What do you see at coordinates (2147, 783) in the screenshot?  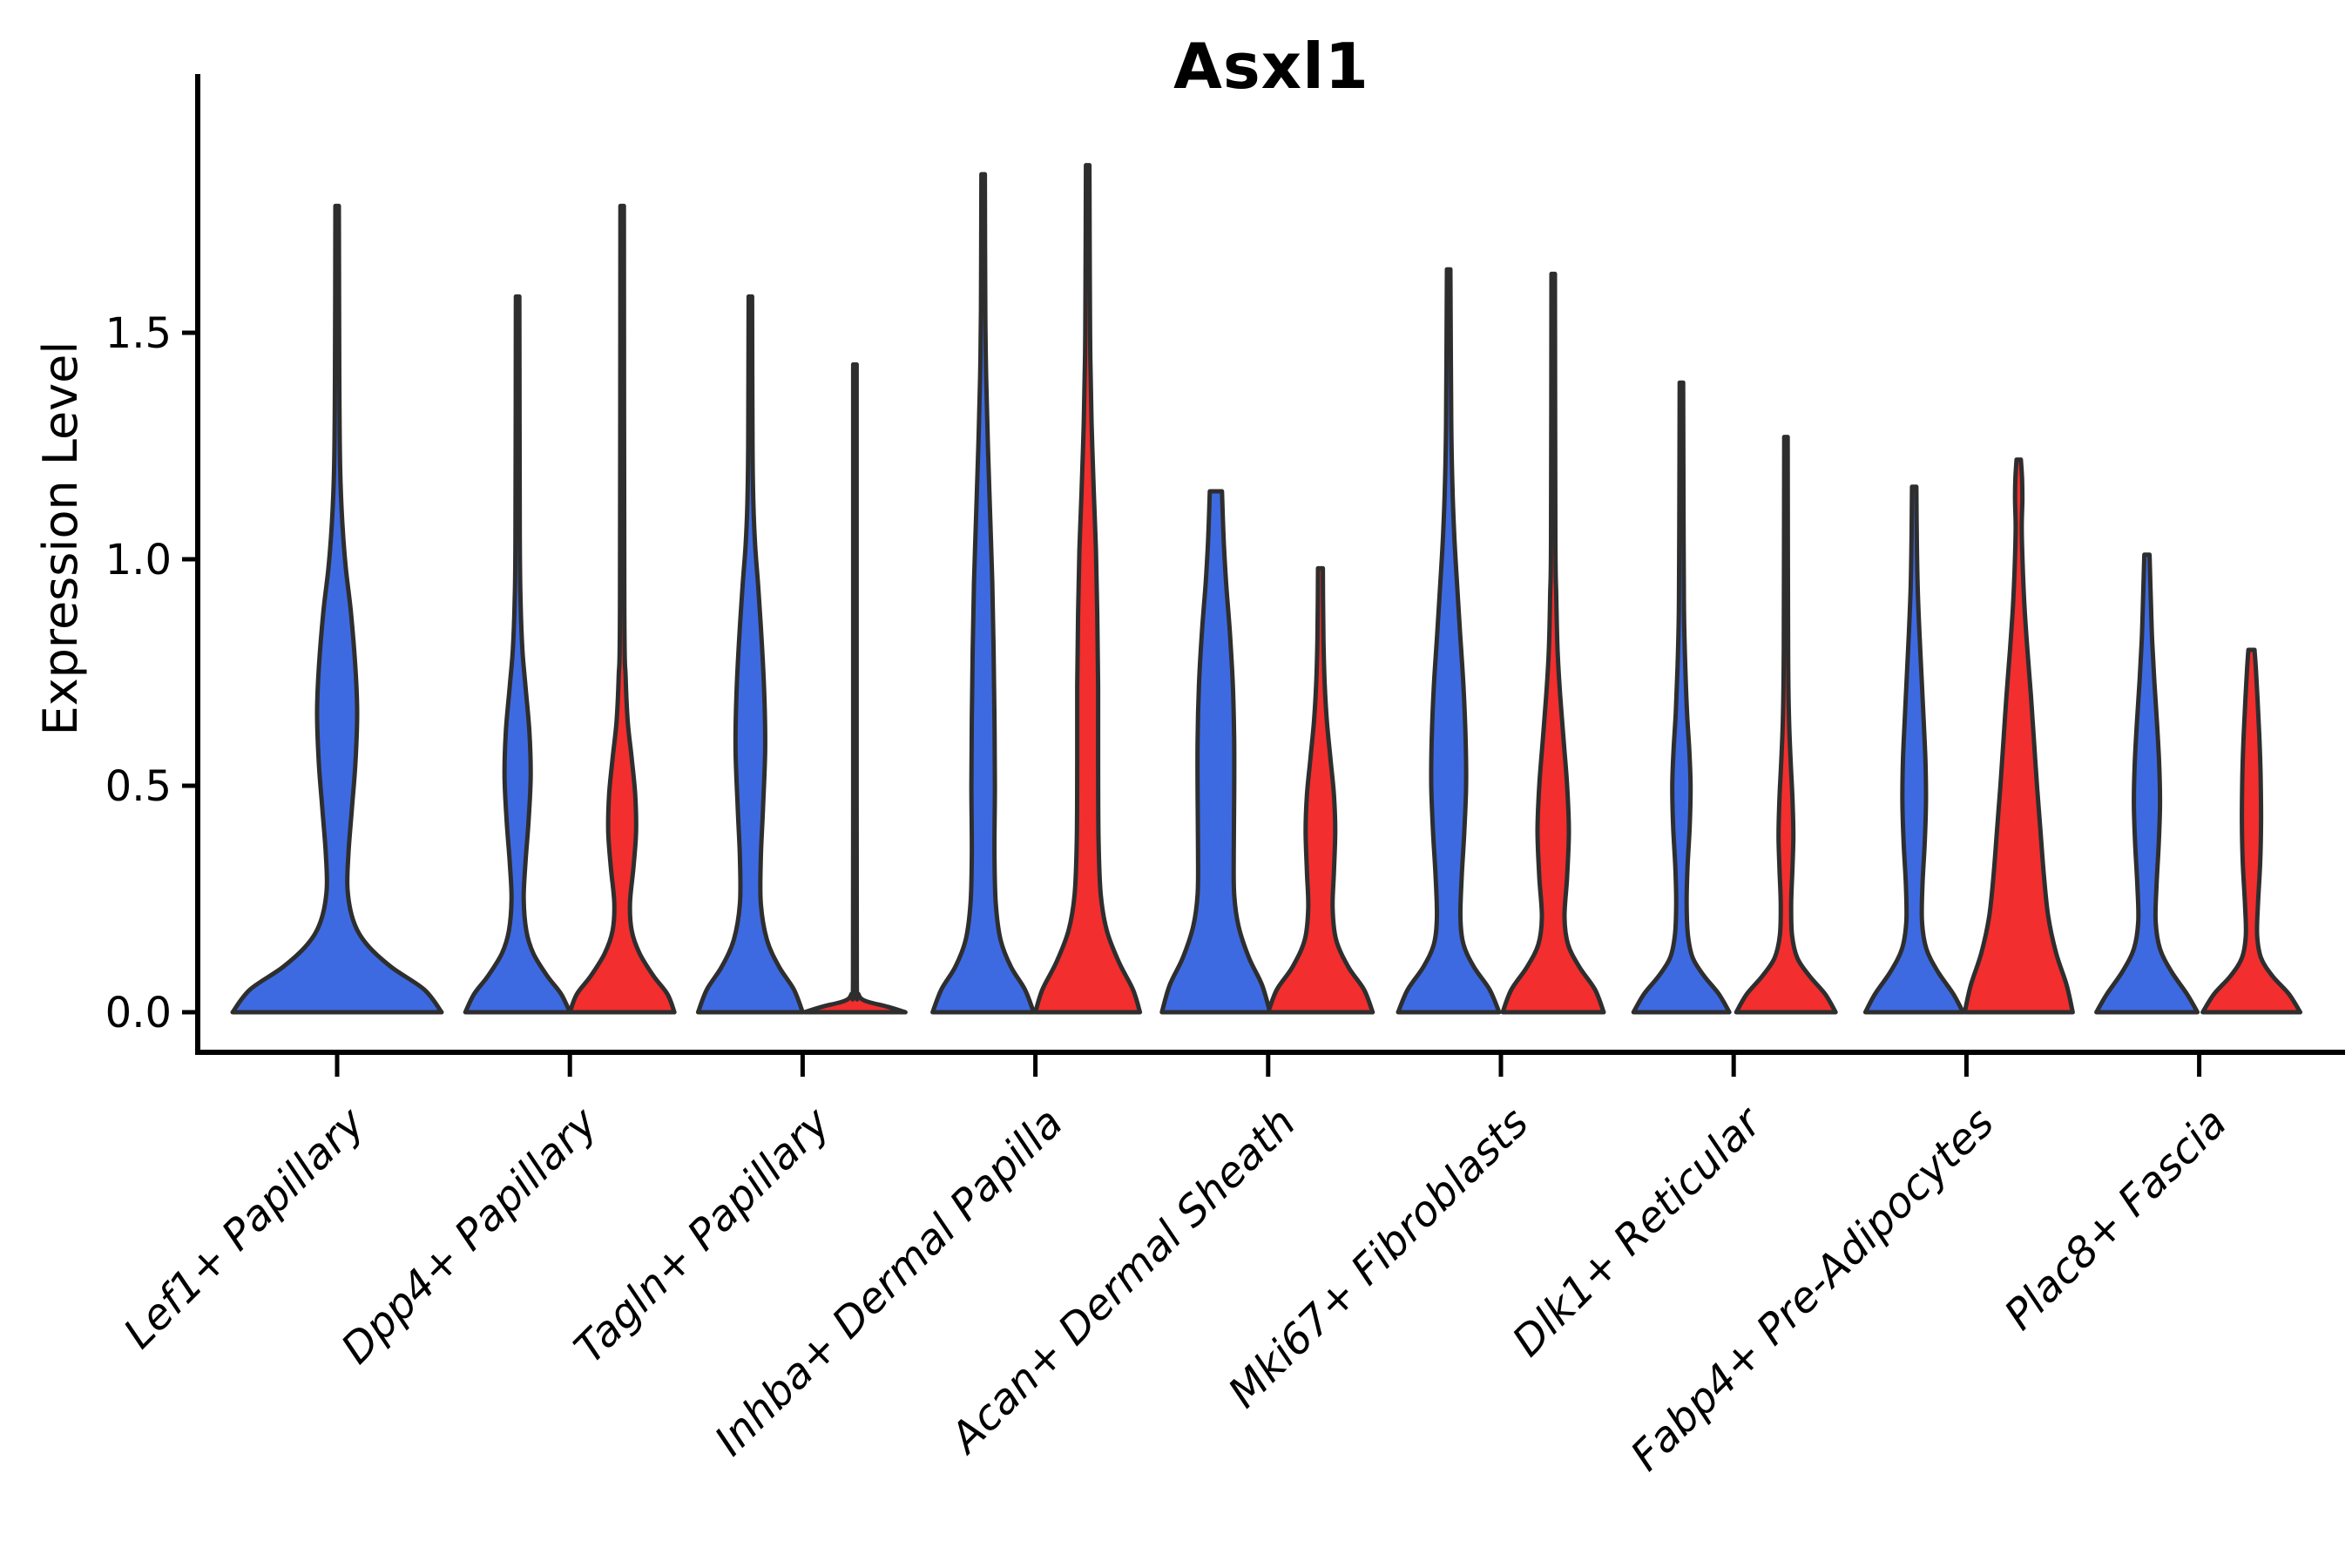 I see `violin-plac8-fascia-blue` at bounding box center [2147, 783].